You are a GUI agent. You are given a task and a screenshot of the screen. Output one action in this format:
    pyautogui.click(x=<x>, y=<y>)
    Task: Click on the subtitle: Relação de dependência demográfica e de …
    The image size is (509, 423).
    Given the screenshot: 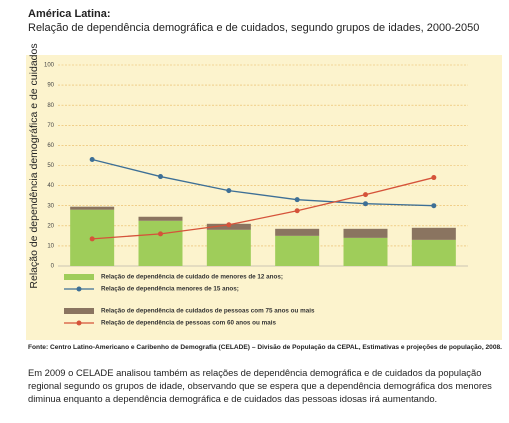 What is the action you would take?
    pyautogui.click(x=254, y=28)
    